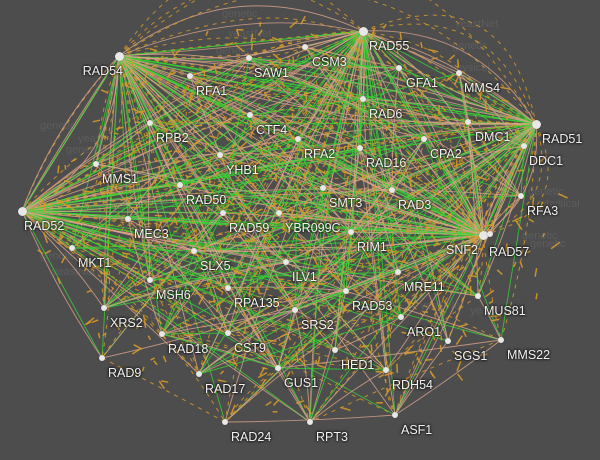  Describe the element at coordinates (490, 234) in the screenshot. I see `graph-node-rad57` at that location.